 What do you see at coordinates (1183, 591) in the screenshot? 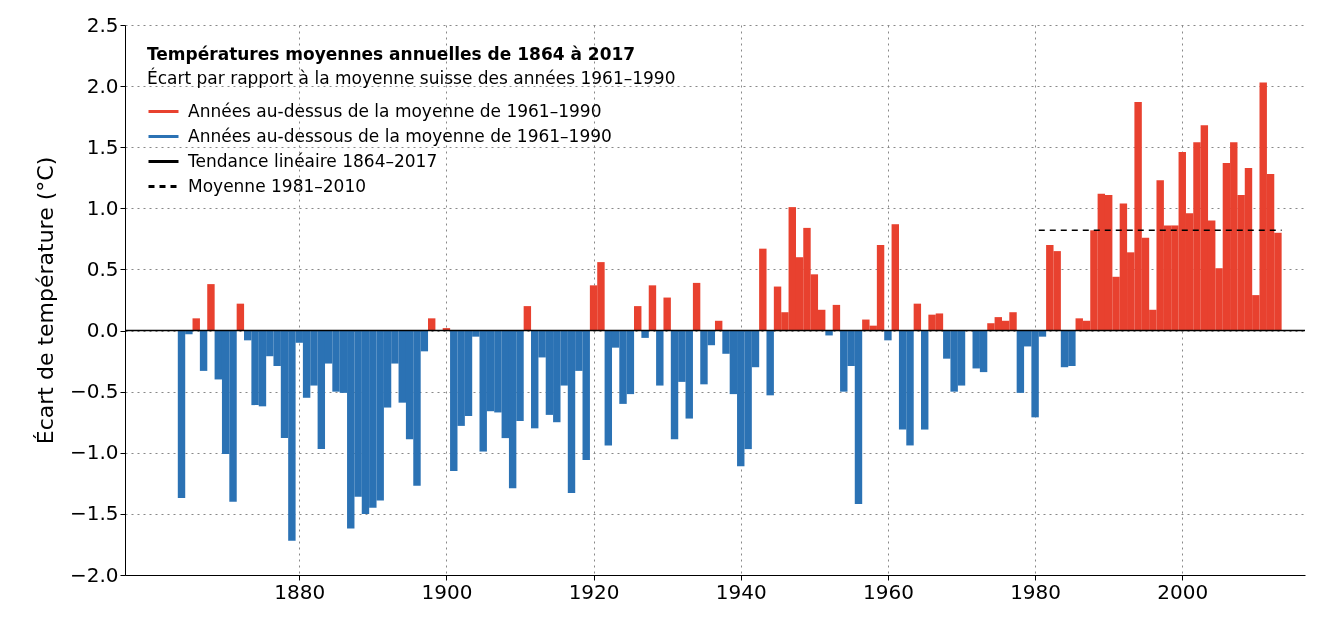
I see `x-tick-label: 2000` at bounding box center [1183, 591].